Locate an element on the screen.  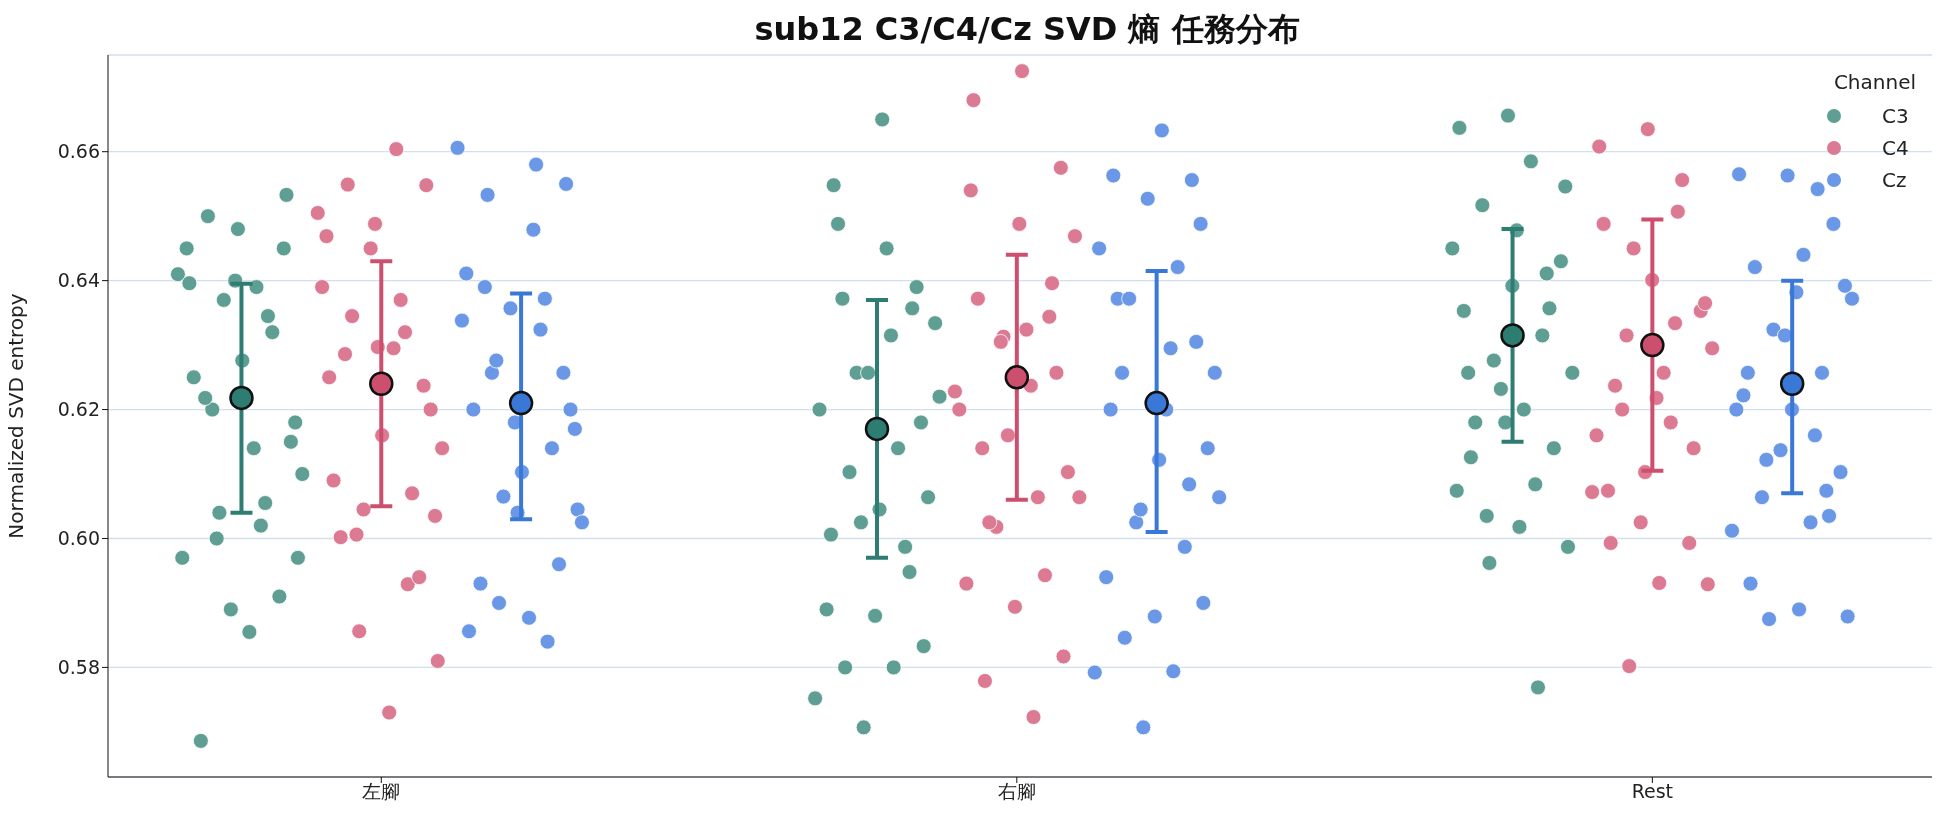
x-tick-label: 右腳 is located at coordinates (1016, 791).